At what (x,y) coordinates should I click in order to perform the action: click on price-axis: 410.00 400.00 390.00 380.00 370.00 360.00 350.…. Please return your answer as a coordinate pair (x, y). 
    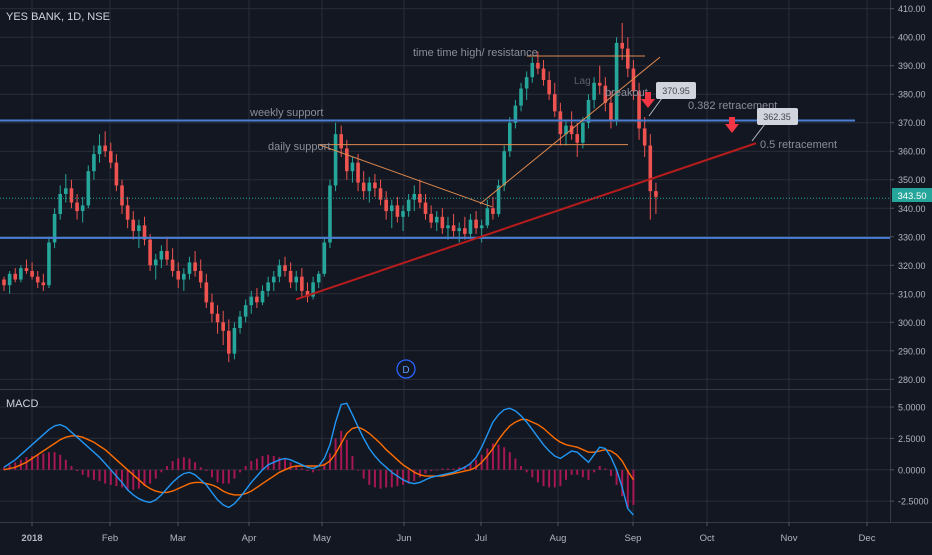
    Looking at the image, I should click on (908, 194).